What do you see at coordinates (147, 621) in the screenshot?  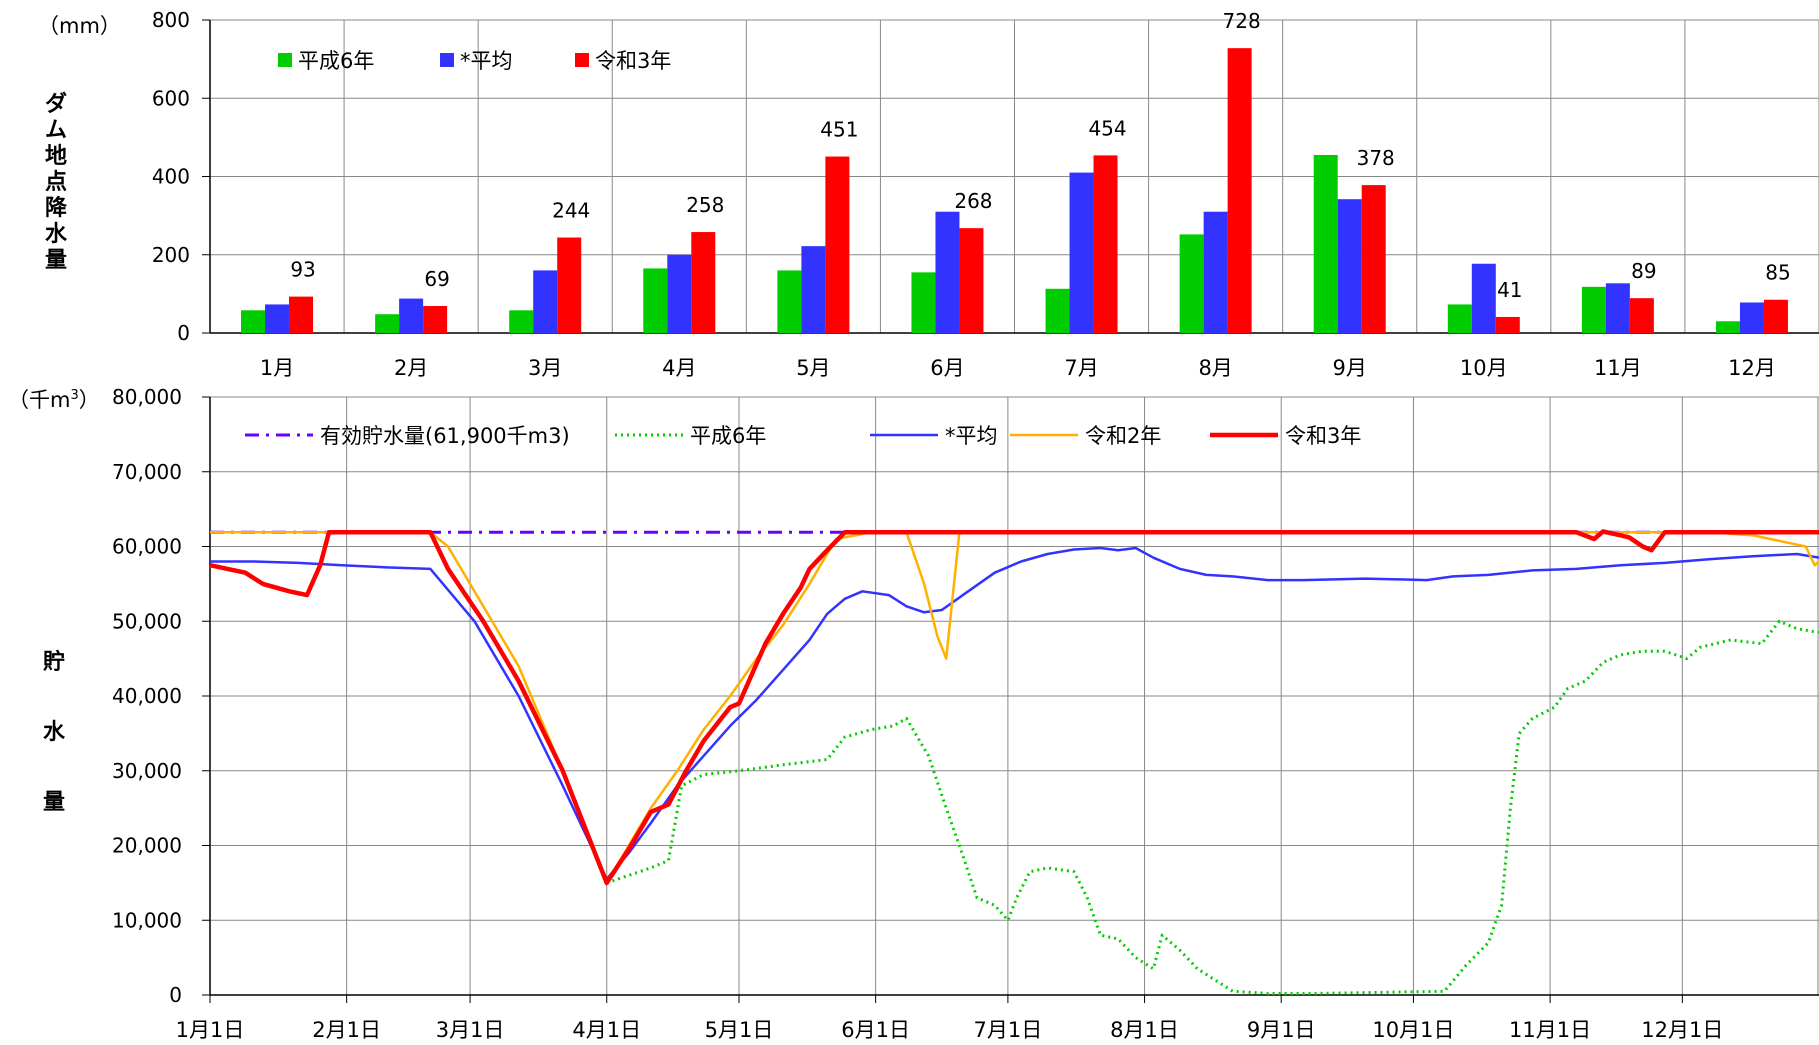 I see `bottom-y-tick-label: 50,000` at bounding box center [147, 621].